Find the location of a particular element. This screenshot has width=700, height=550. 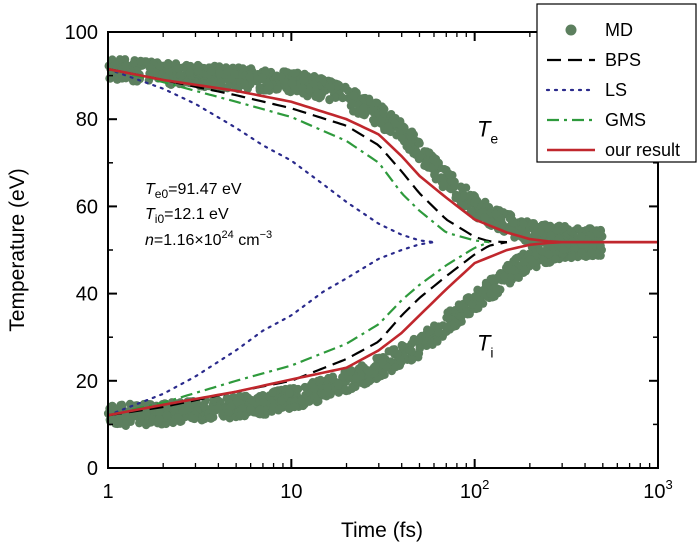

annotation-ti0: Ti0=12.1 eV is located at coordinates (187, 216).